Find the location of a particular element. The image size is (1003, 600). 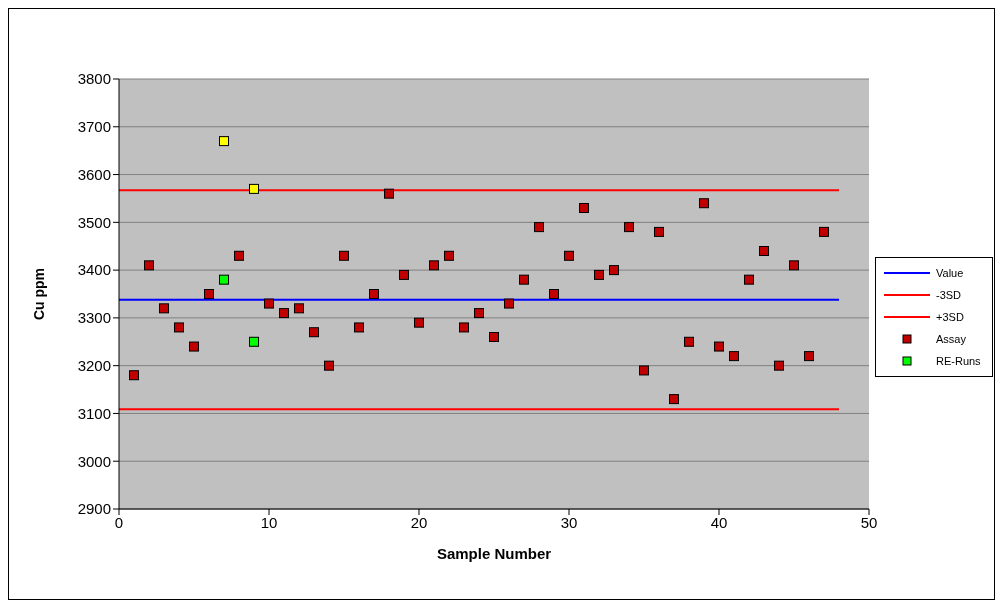

y-tick-label: 3200 is located at coordinates (94, 365).